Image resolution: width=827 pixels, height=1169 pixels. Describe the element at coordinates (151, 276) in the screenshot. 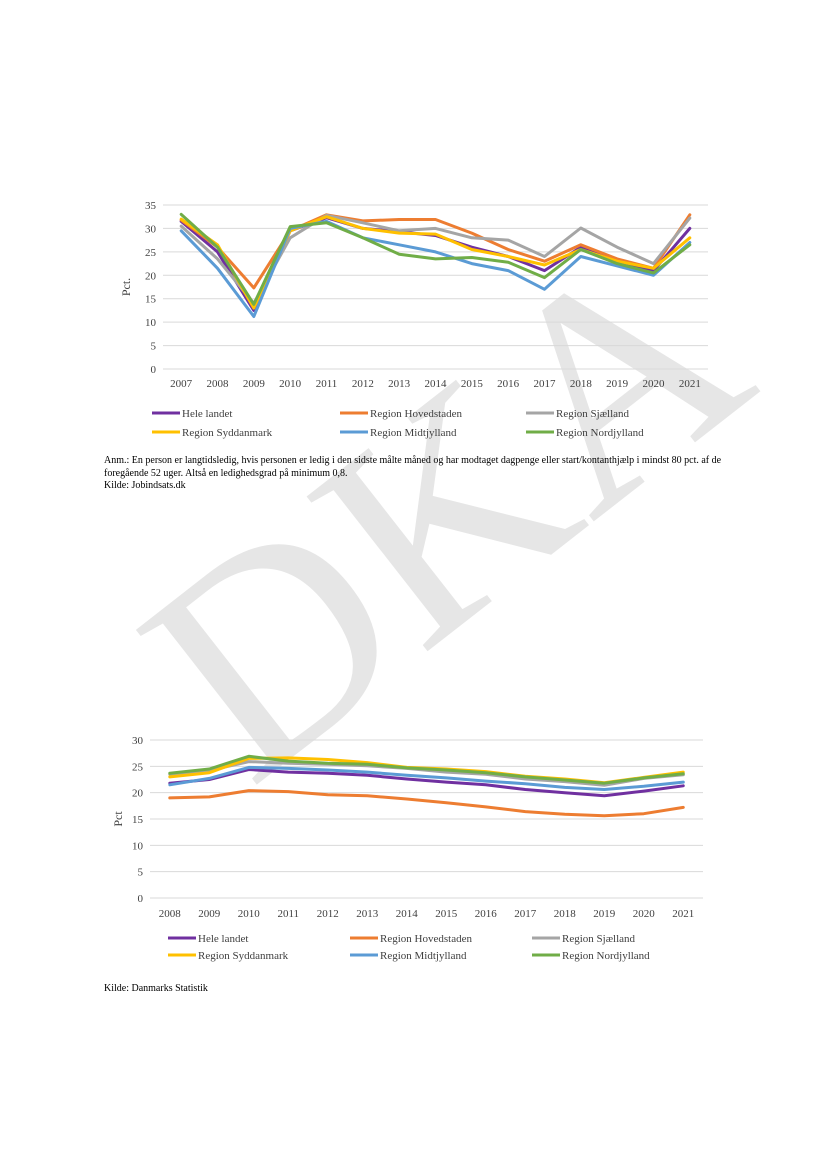

I see `chart1-y-tick-label: 20` at that location.